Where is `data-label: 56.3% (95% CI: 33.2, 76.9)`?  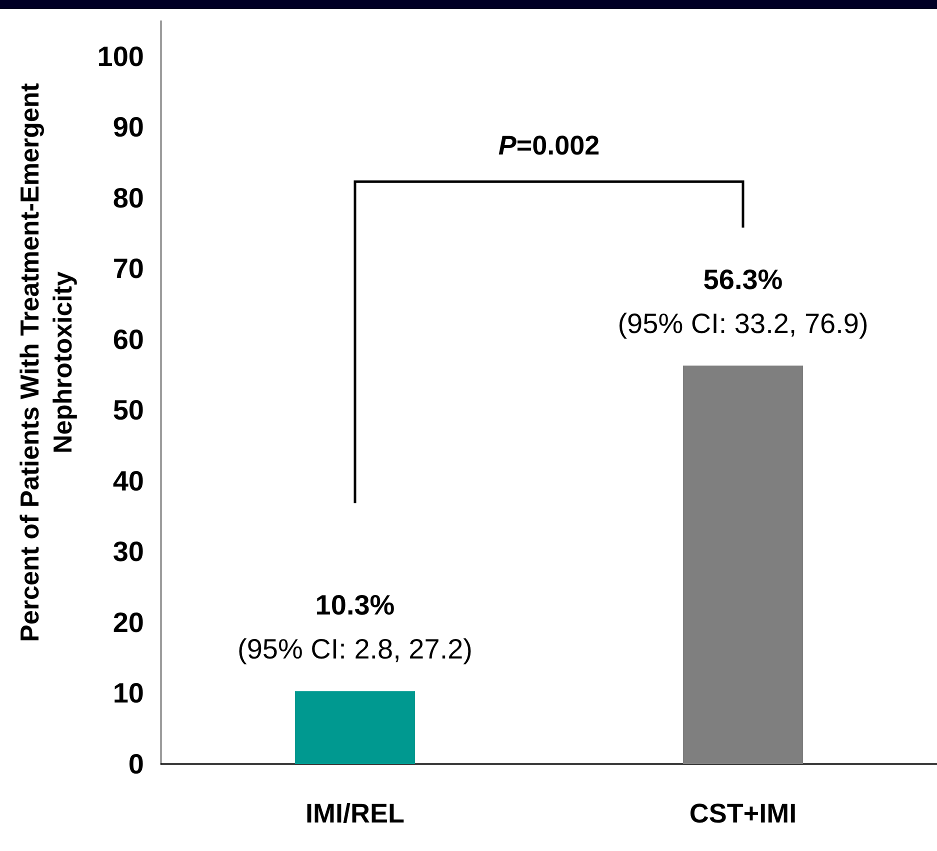
data-label: 56.3% (95% CI: 33.2, 76.9) is located at coordinates (743, 302).